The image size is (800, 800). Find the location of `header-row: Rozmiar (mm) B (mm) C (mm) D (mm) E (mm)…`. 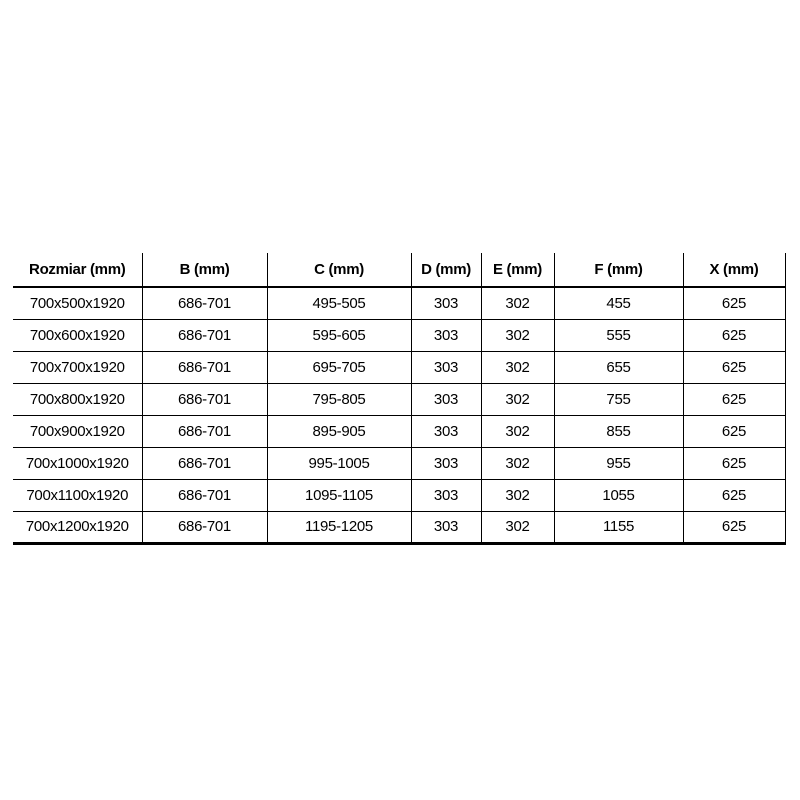

header-row: Rozmiar (mm) B (mm) C (mm) D (mm) E (mm)… is located at coordinates (399, 270).